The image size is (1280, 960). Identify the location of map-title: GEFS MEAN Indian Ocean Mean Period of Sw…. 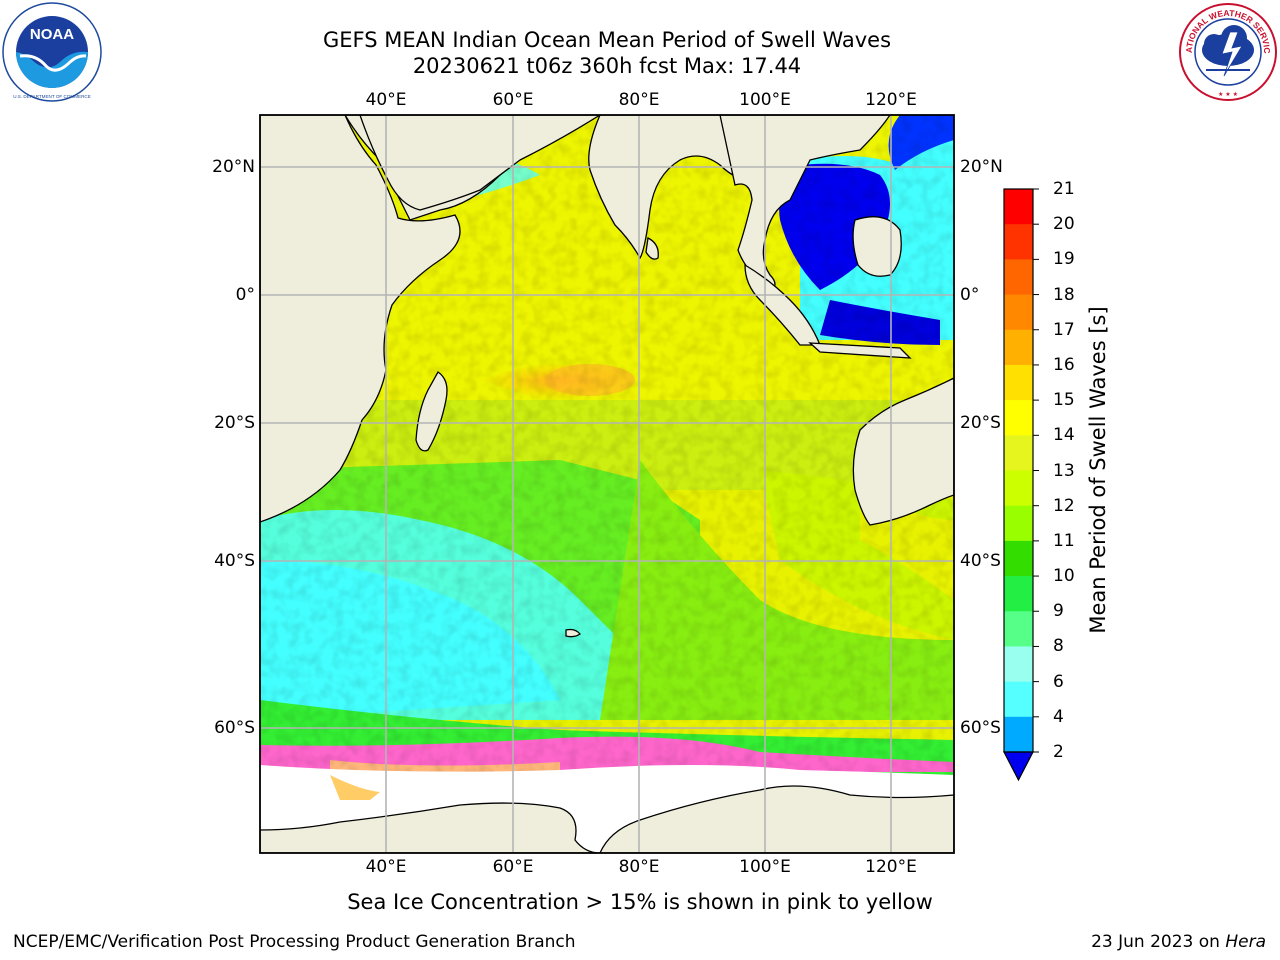
(607, 40).